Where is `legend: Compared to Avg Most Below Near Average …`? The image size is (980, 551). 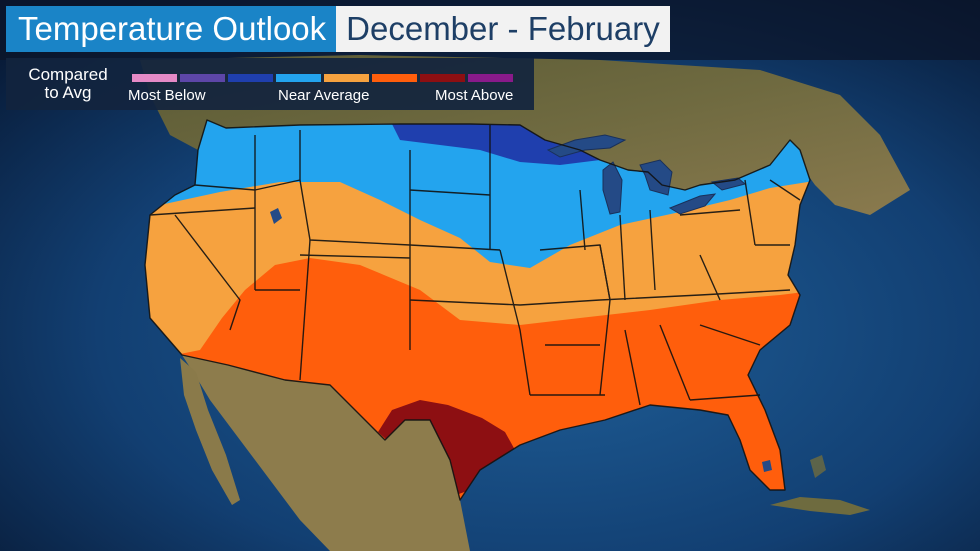
legend: Compared to Avg Most Below Near Average … is located at coordinates (270, 84).